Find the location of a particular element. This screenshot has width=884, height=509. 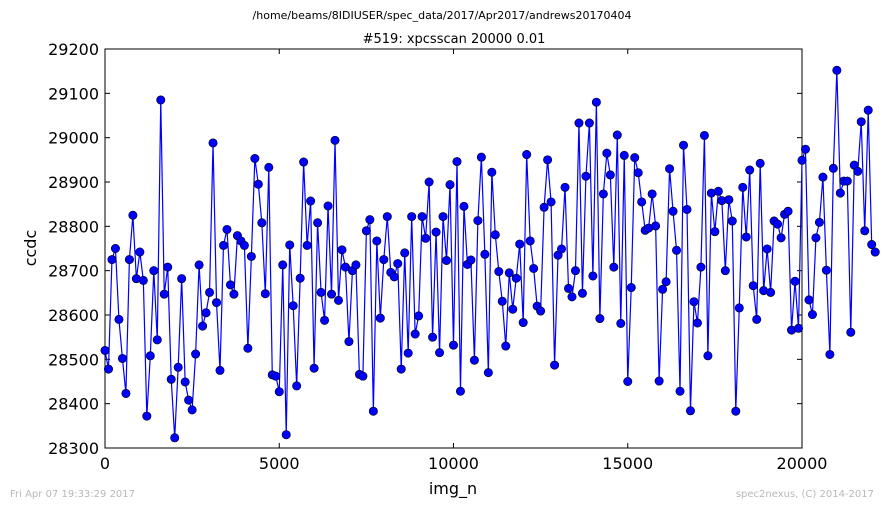

y-tick-label: 28500 is located at coordinates (73, 359).